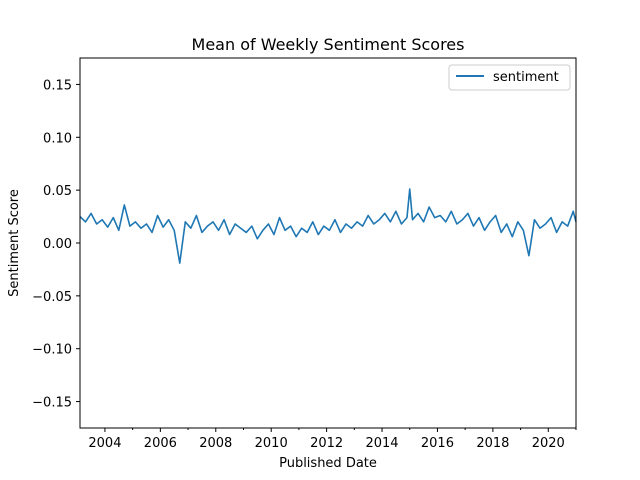 This screenshot has height=480, width=640. What do you see at coordinates (215, 443) in the screenshot?
I see `x-tick-label: 2008` at bounding box center [215, 443].